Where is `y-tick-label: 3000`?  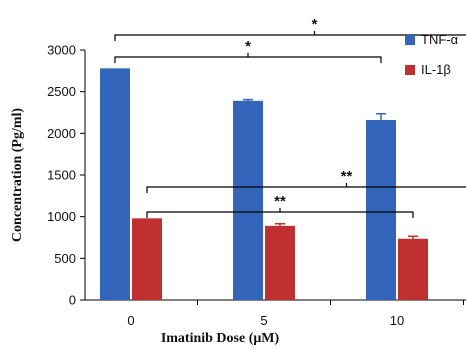
y-tick-label: 3000 is located at coordinates (61, 50).